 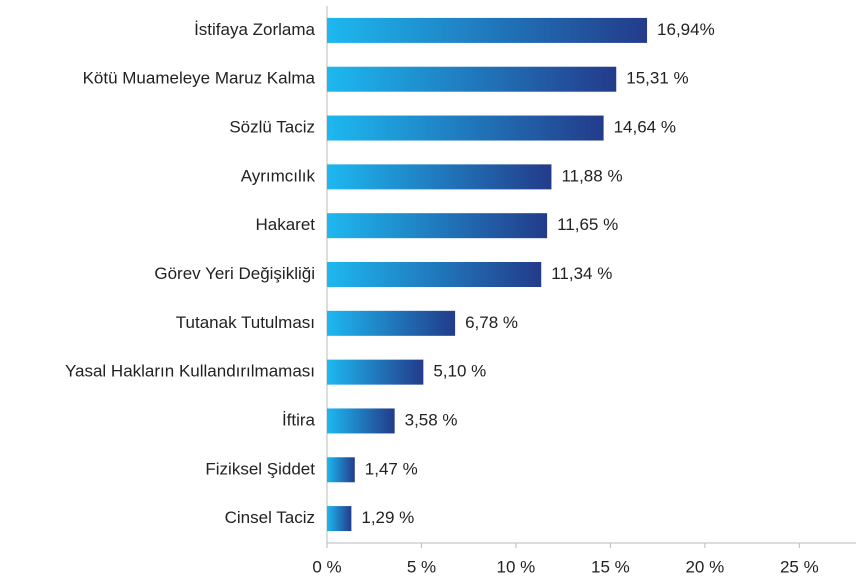 What do you see at coordinates (610, 566) in the screenshot?
I see `x-tick-label: 15 %` at bounding box center [610, 566].